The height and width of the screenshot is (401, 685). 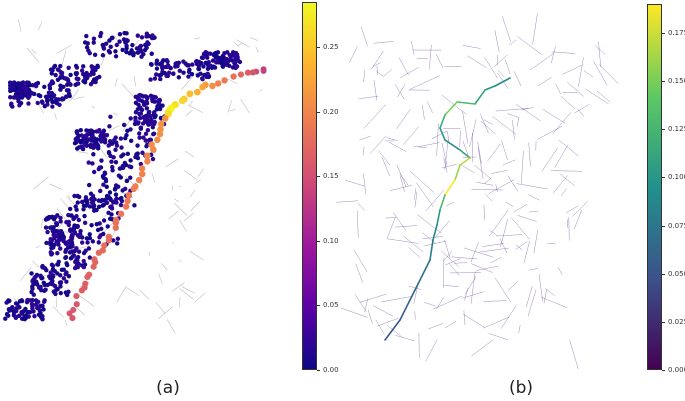 What do you see at coordinates (676, 129) in the screenshot?
I see `colorbar-tick-label: 0.125` at bounding box center [676, 129].